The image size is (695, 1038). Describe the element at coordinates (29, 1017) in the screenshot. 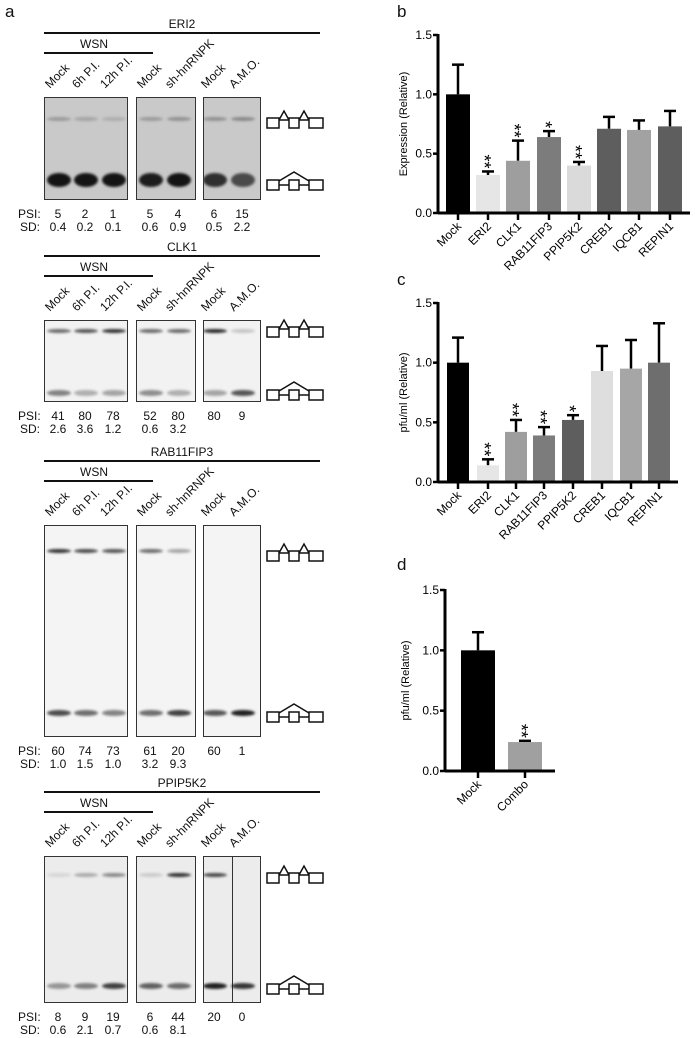

I see `psi-label: PSI:` at that location.